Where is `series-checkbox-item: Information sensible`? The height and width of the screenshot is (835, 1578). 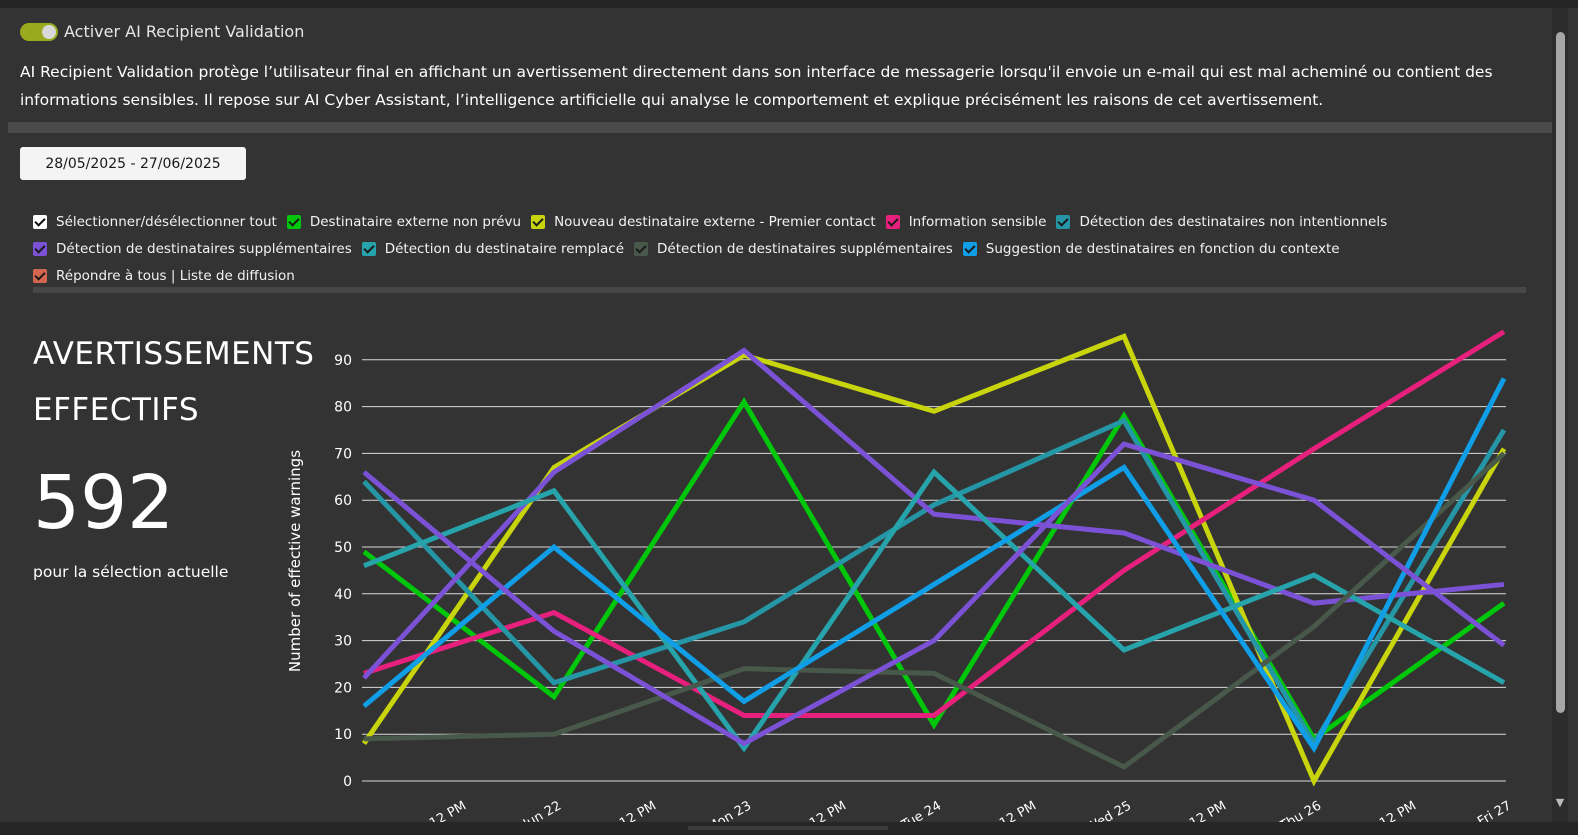
series-checkbox-item: Information sensible is located at coordinates (966, 221).